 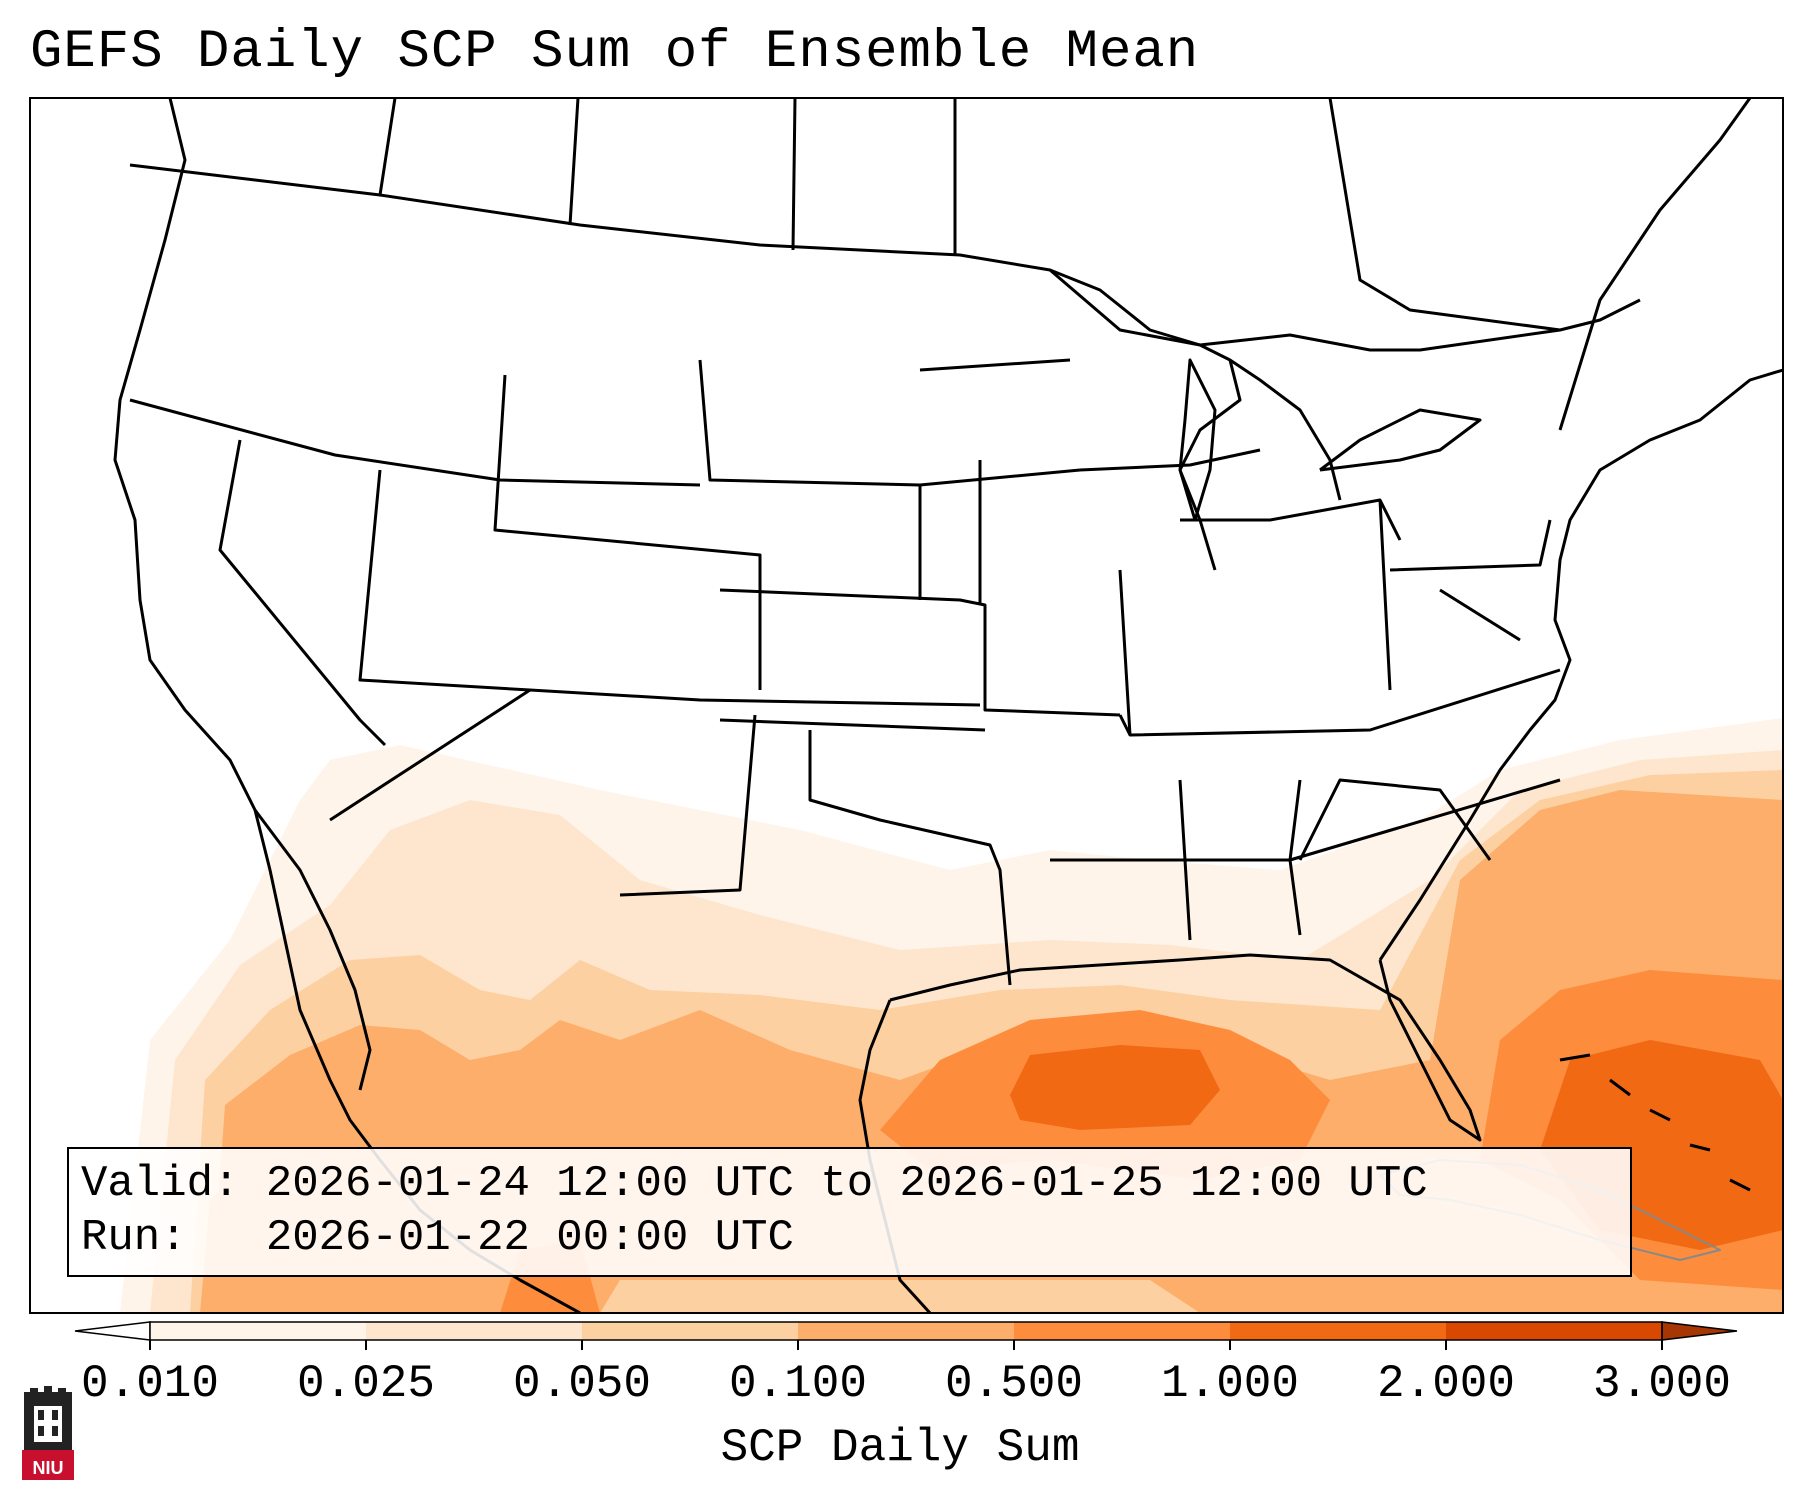 I want to click on niu-logo-icon: NIU, so click(x=48, y=1436).